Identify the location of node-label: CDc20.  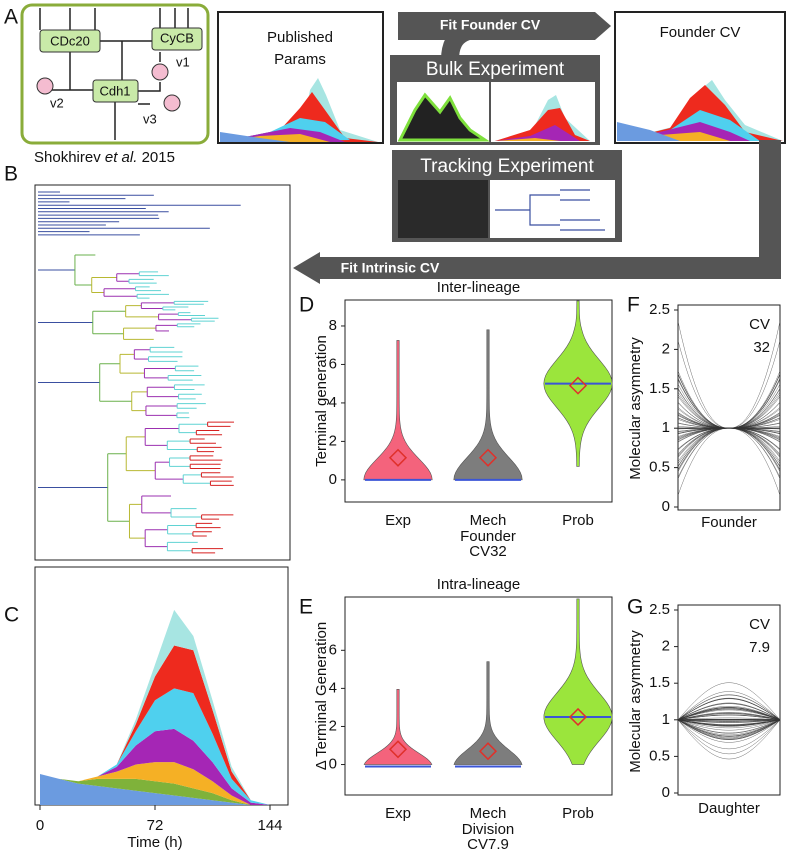
(70, 40).